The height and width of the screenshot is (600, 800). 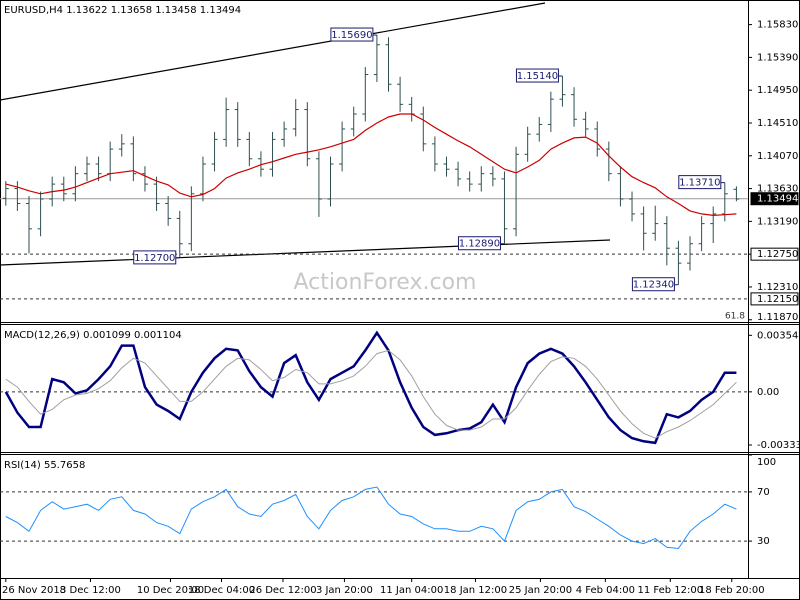 What do you see at coordinates (90, 590) in the screenshot?
I see `x-tick-label: 3 Dec 12:00` at bounding box center [90, 590].